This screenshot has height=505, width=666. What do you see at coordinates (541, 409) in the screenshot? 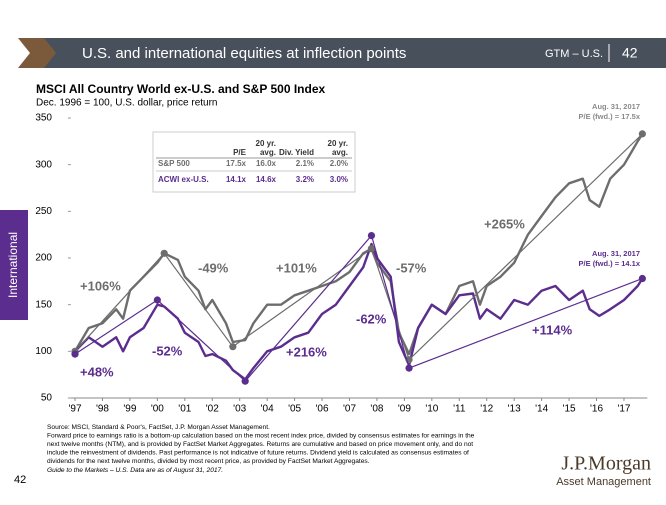
I see `x-tick-label: '14` at bounding box center [541, 409].